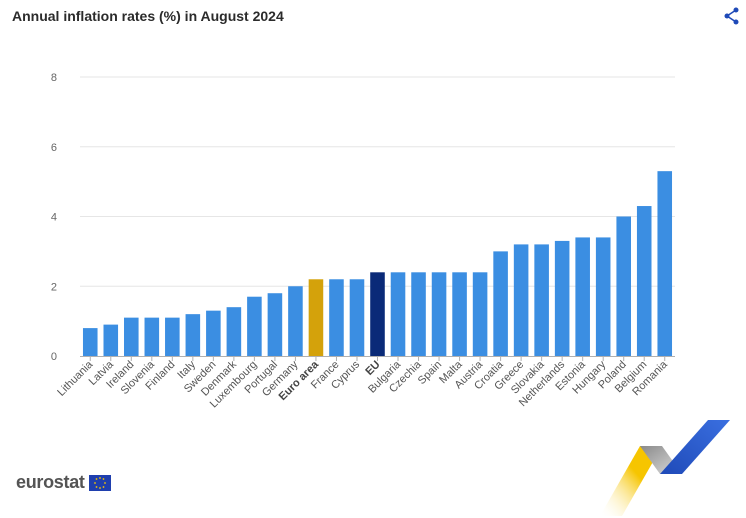 This screenshot has height=518, width=746. Describe the element at coordinates (732, 16) in the screenshot. I see `share-icon` at that location.